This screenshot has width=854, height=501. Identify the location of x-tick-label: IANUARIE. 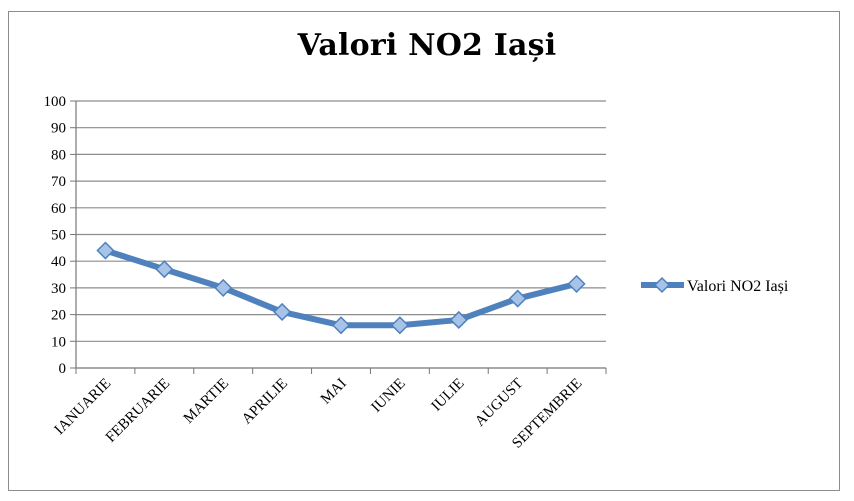
(83, 407).